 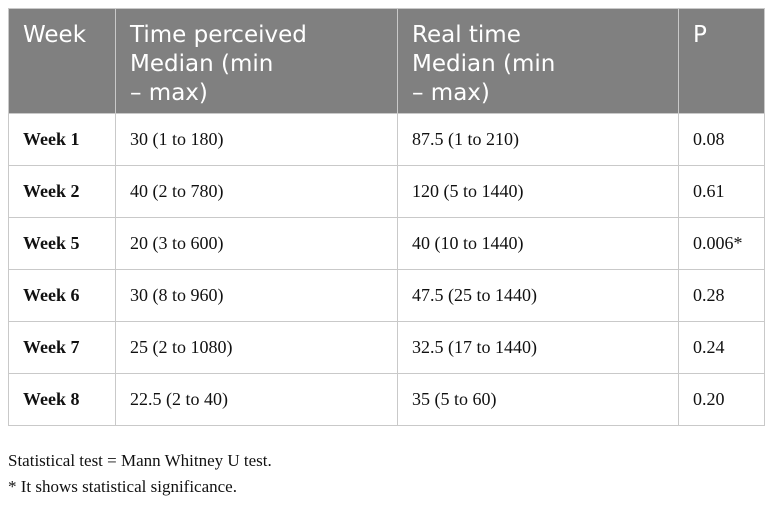 I want to click on header-cell: Real time Median (min – max), so click(x=538, y=61).